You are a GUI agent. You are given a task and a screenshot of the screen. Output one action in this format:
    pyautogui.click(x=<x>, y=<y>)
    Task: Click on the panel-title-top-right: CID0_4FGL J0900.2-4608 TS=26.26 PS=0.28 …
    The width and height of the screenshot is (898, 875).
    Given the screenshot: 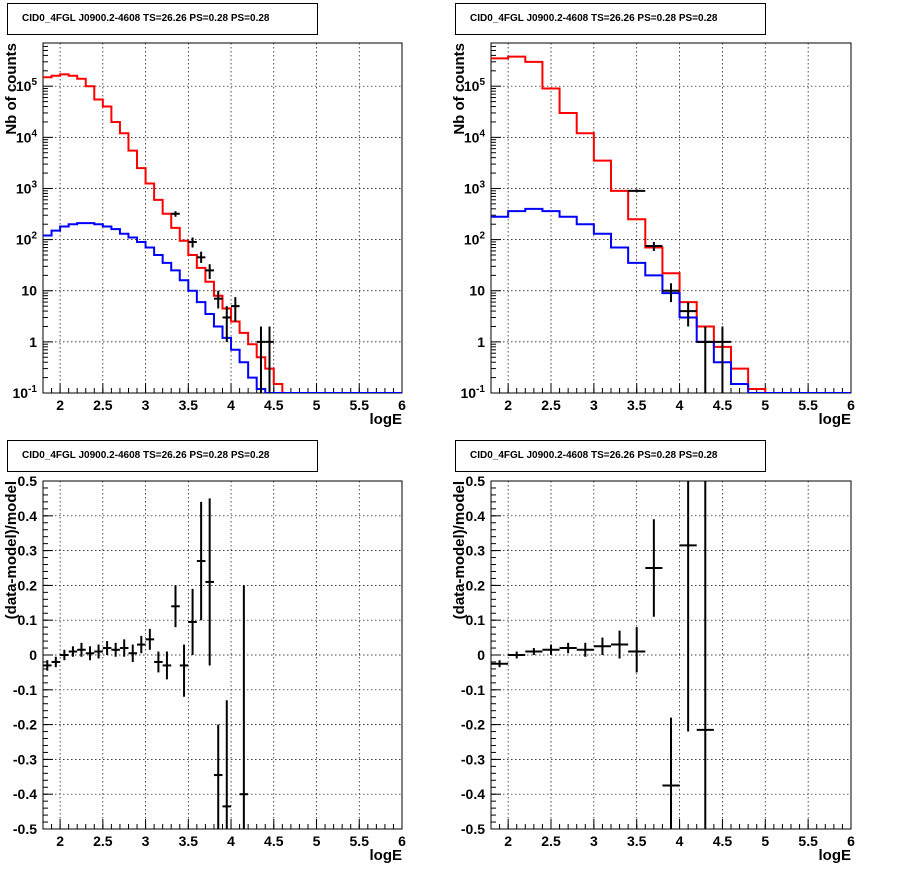 What is the action you would take?
    pyautogui.click(x=610, y=19)
    